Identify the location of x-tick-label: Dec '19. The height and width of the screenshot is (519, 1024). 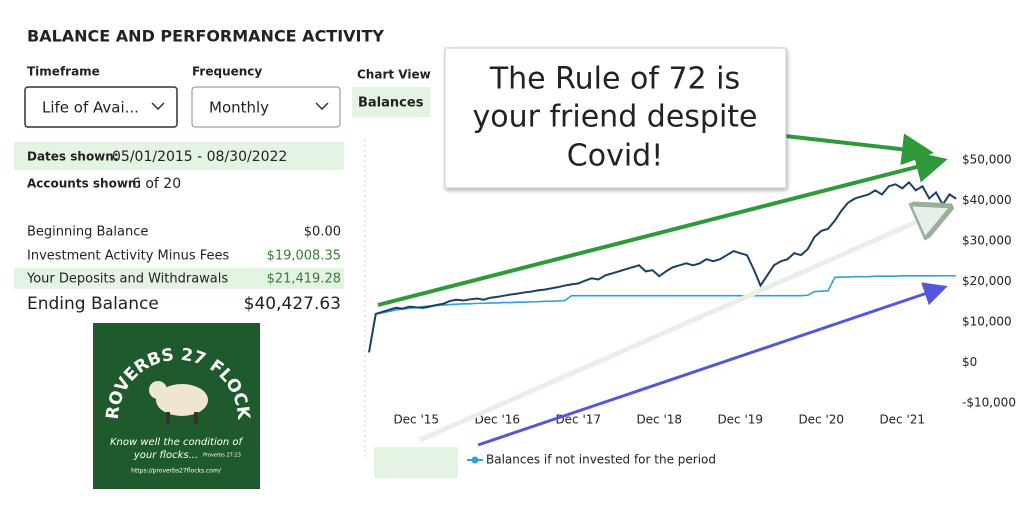
(740, 420).